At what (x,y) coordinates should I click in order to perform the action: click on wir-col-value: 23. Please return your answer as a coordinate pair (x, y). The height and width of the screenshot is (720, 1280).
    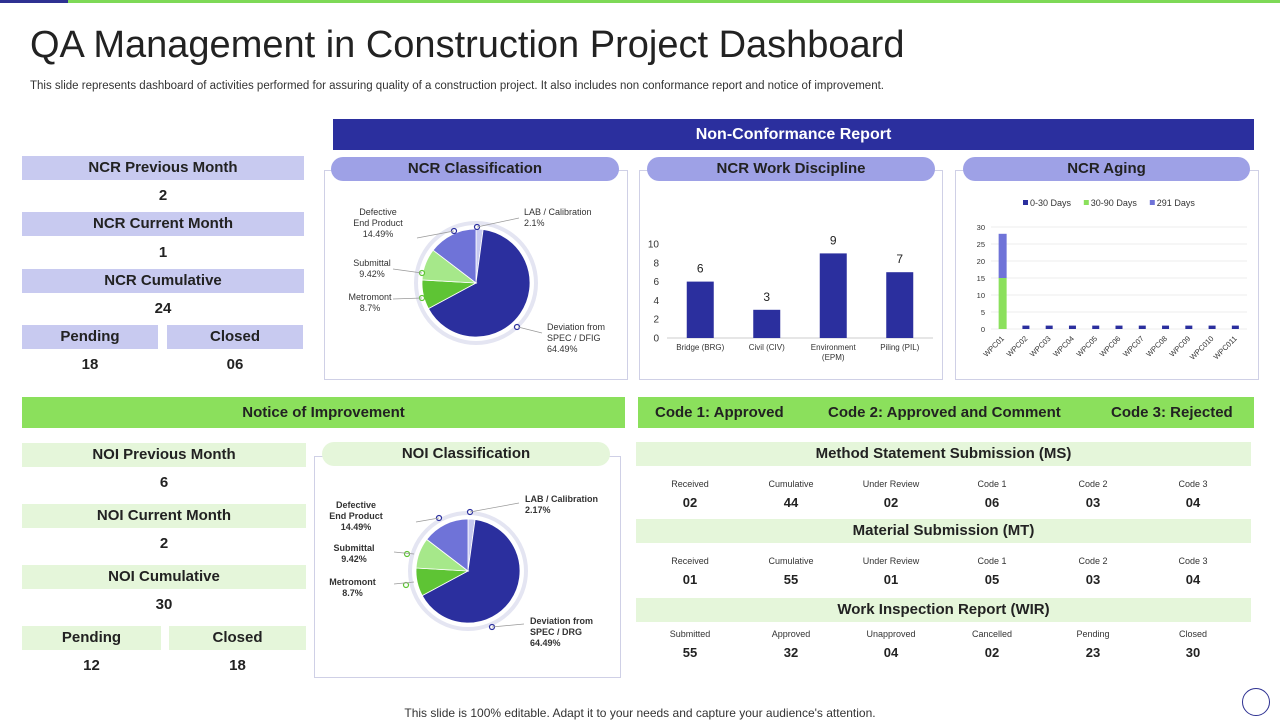
    Looking at the image, I should click on (1093, 652).